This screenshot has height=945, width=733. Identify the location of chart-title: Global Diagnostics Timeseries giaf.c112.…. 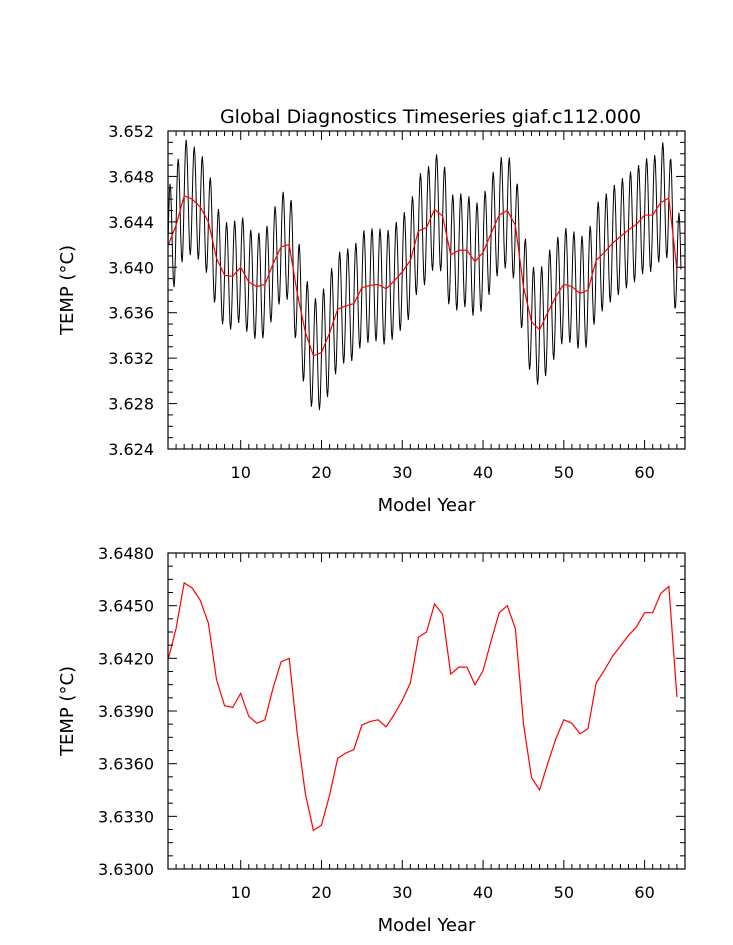
(430, 117).